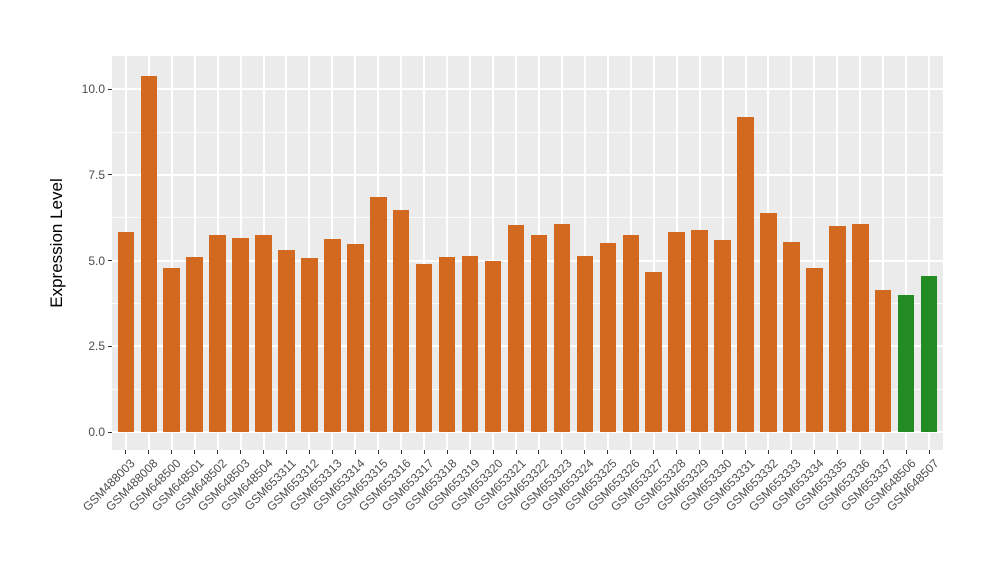 This screenshot has width=1000, height=580. What do you see at coordinates (745, 274) in the screenshot?
I see `bar-GSM653331` at bounding box center [745, 274].